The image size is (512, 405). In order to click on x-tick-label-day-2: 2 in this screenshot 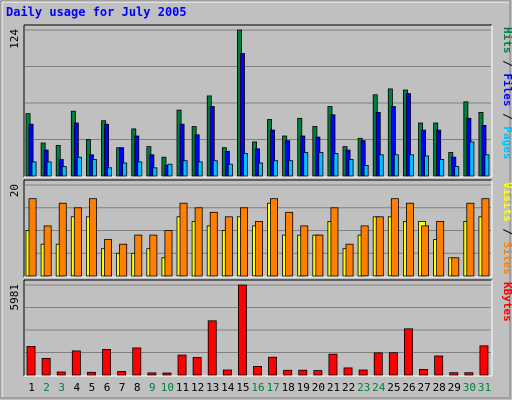, I will do `click(46, 387)`.